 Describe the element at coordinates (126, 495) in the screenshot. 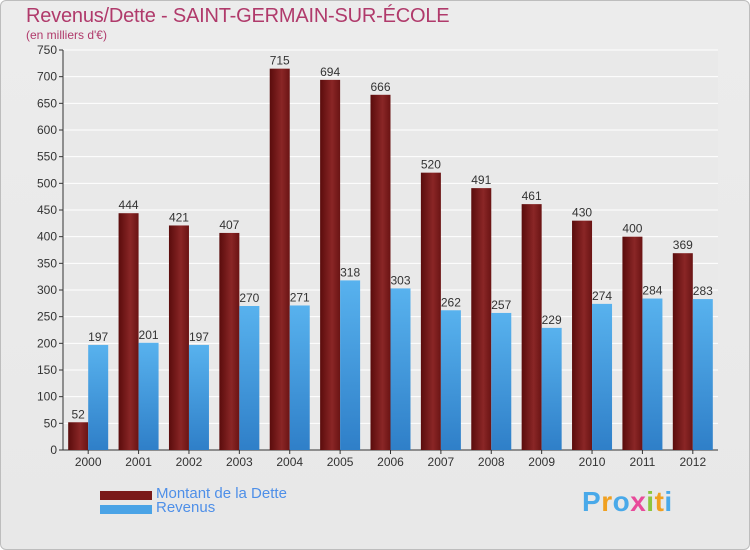

I see `legend-swatch-debt` at that location.